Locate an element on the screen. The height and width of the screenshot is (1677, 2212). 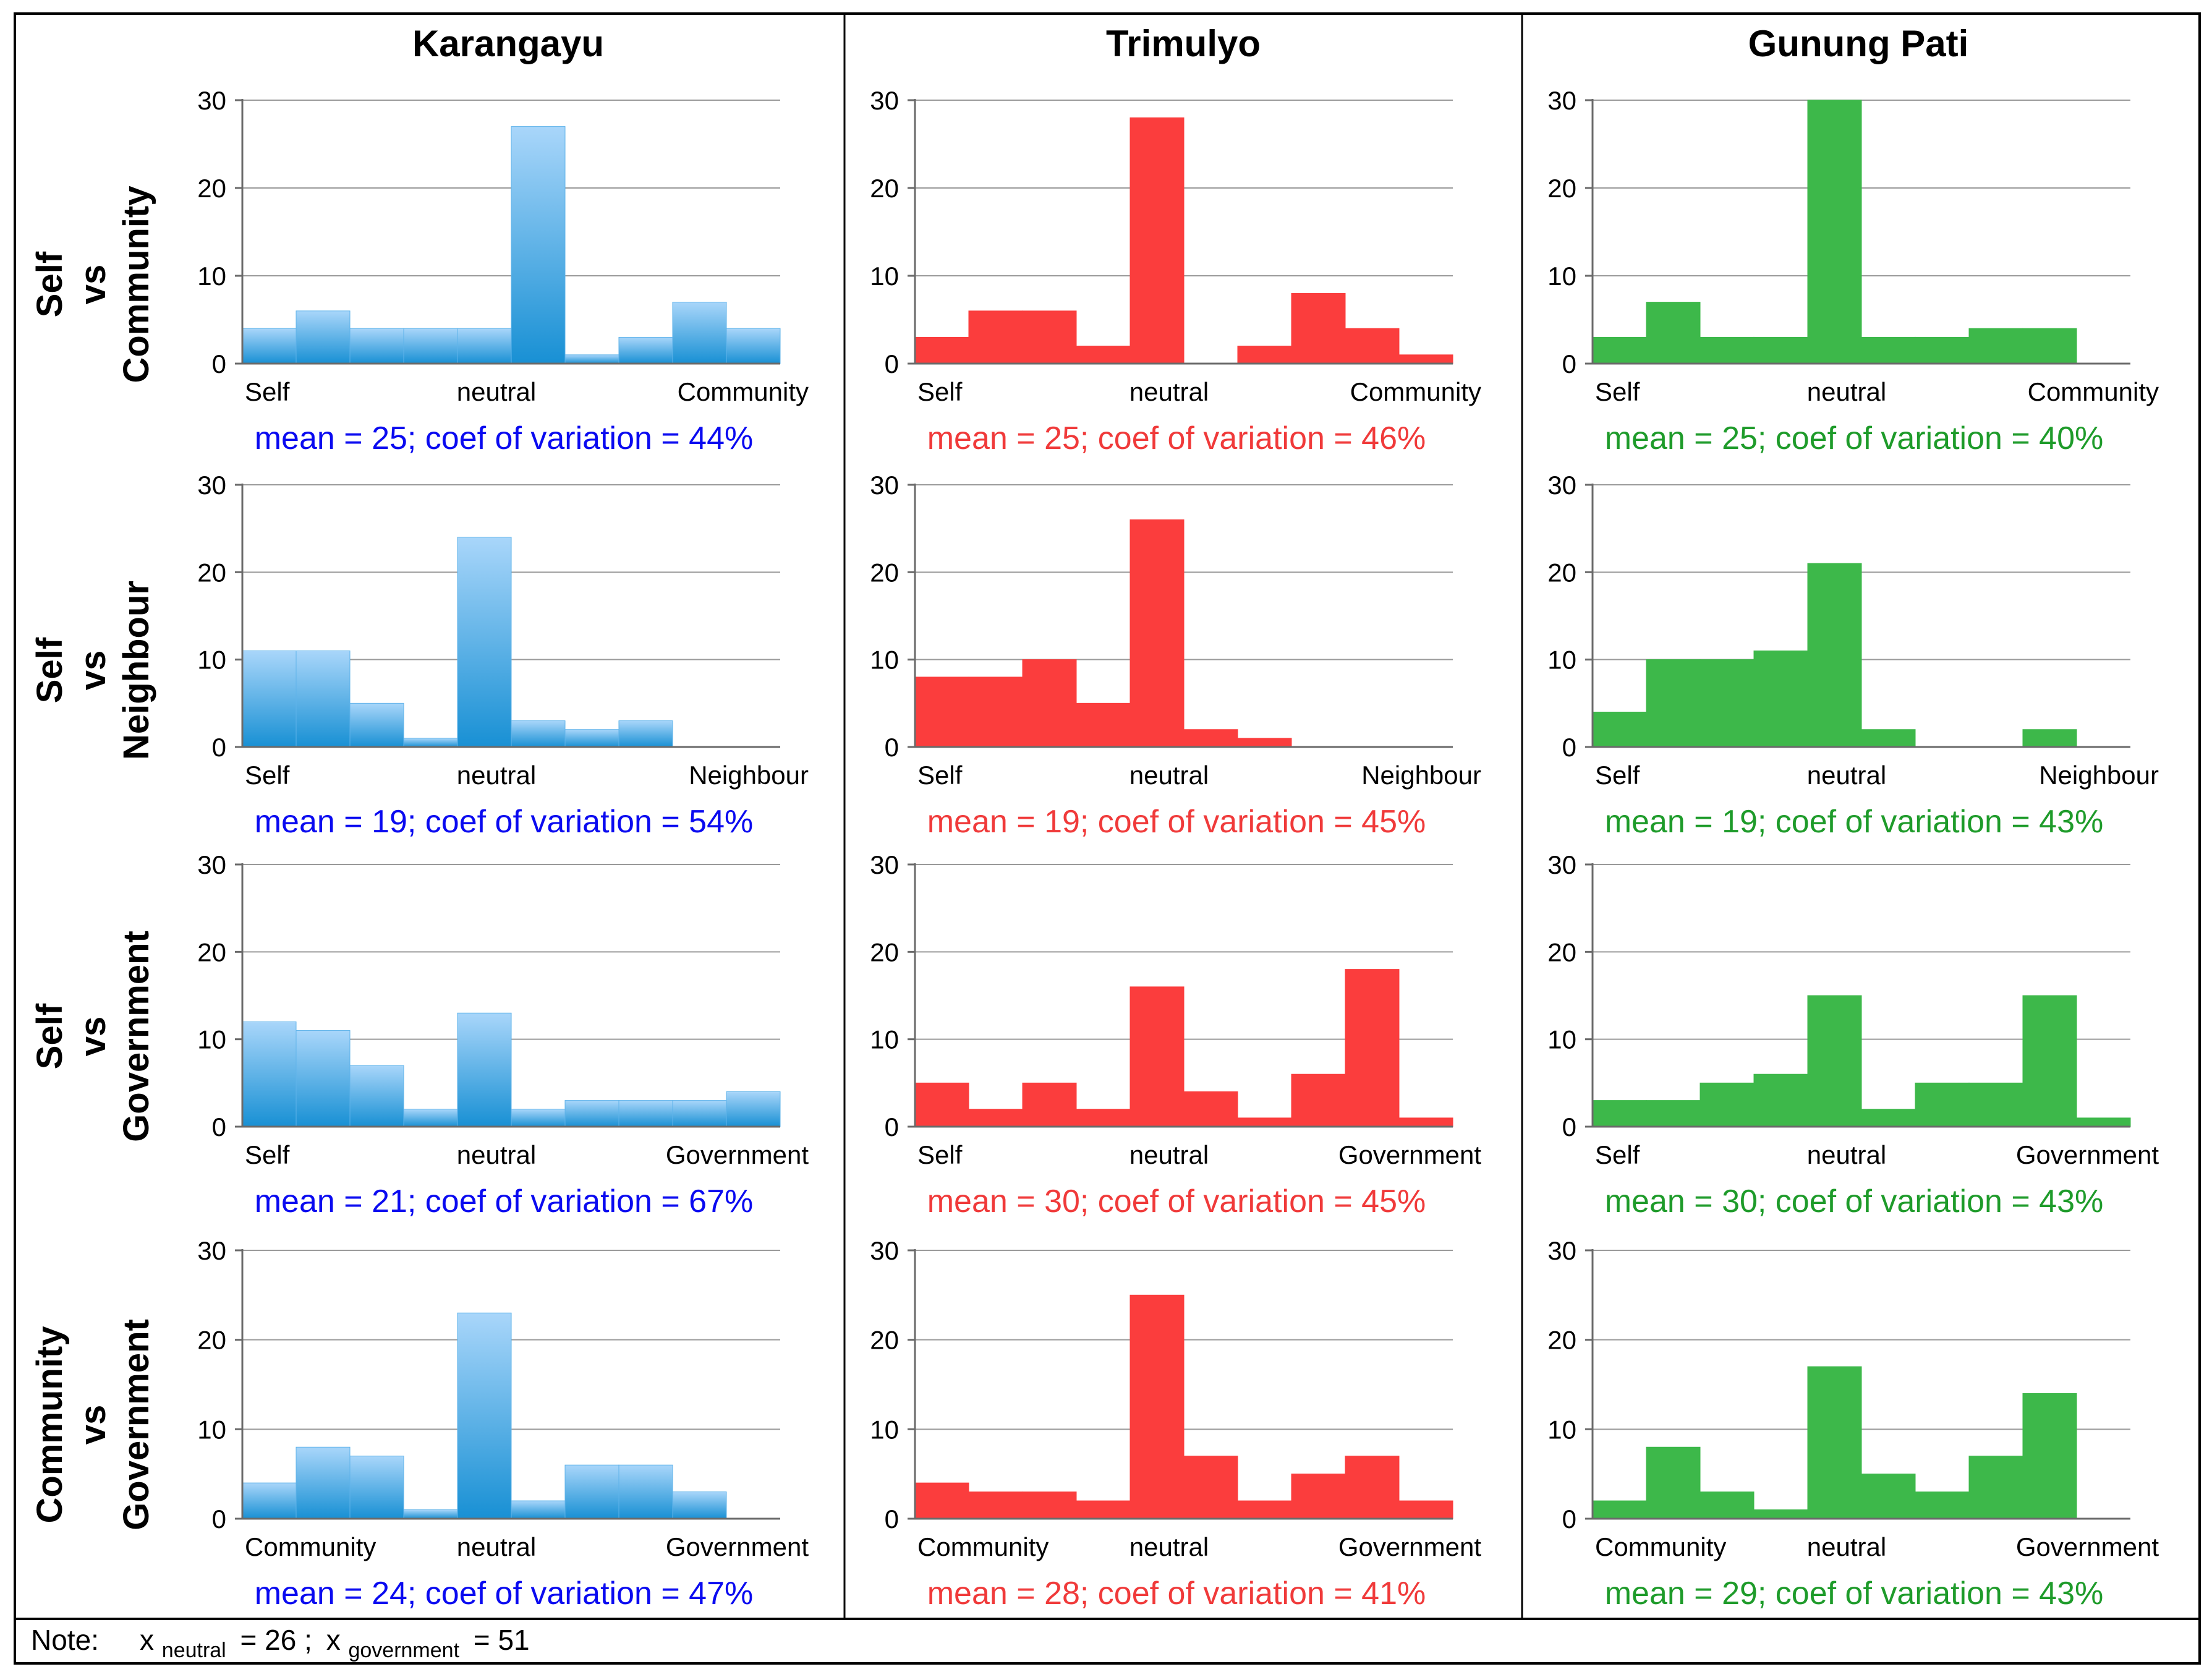
stats-label: mean = 19; coef of variation = 43% is located at coordinates (1854, 822).